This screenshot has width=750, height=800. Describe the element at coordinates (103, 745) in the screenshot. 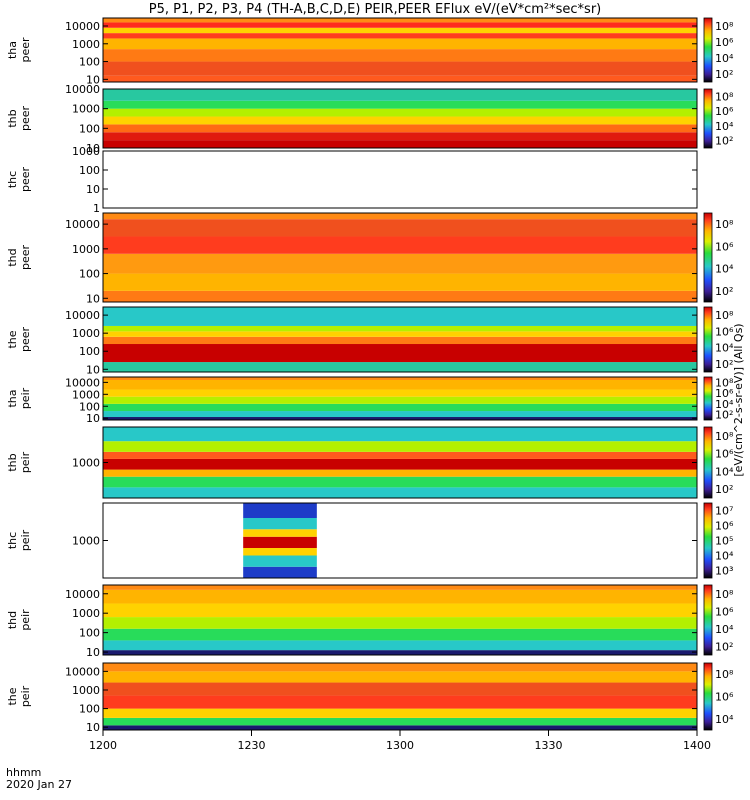

I see `x-tick-label: 1200` at that location.